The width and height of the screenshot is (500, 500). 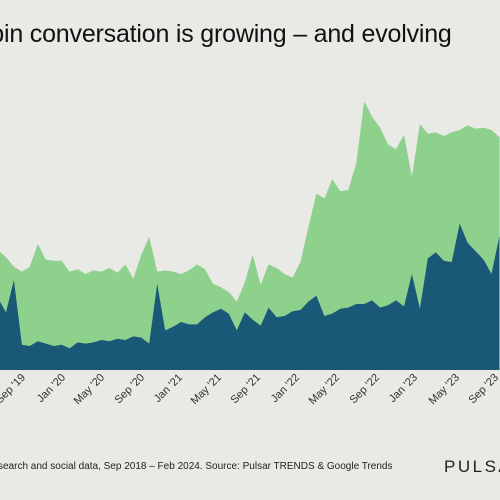 What do you see at coordinates (324, 389) in the screenshot?
I see `x-tick-label: May '22` at bounding box center [324, 389].